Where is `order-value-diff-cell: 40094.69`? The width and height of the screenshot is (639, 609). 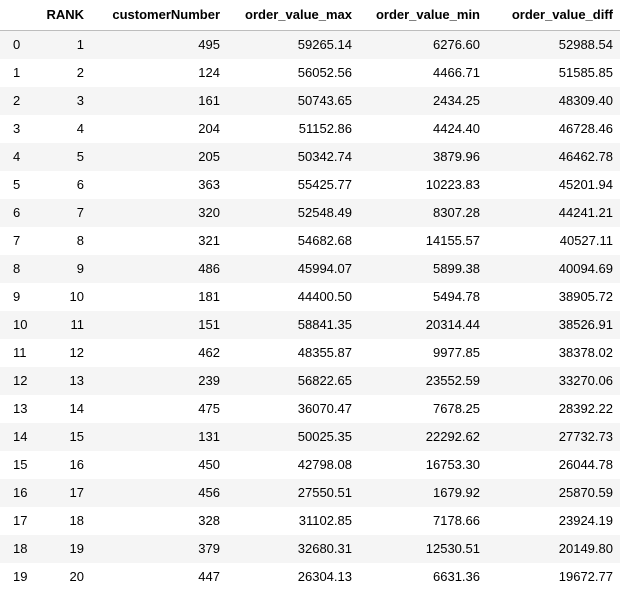 order-value-diff-cell: 40094.69 is located at coordinates (585, 268).